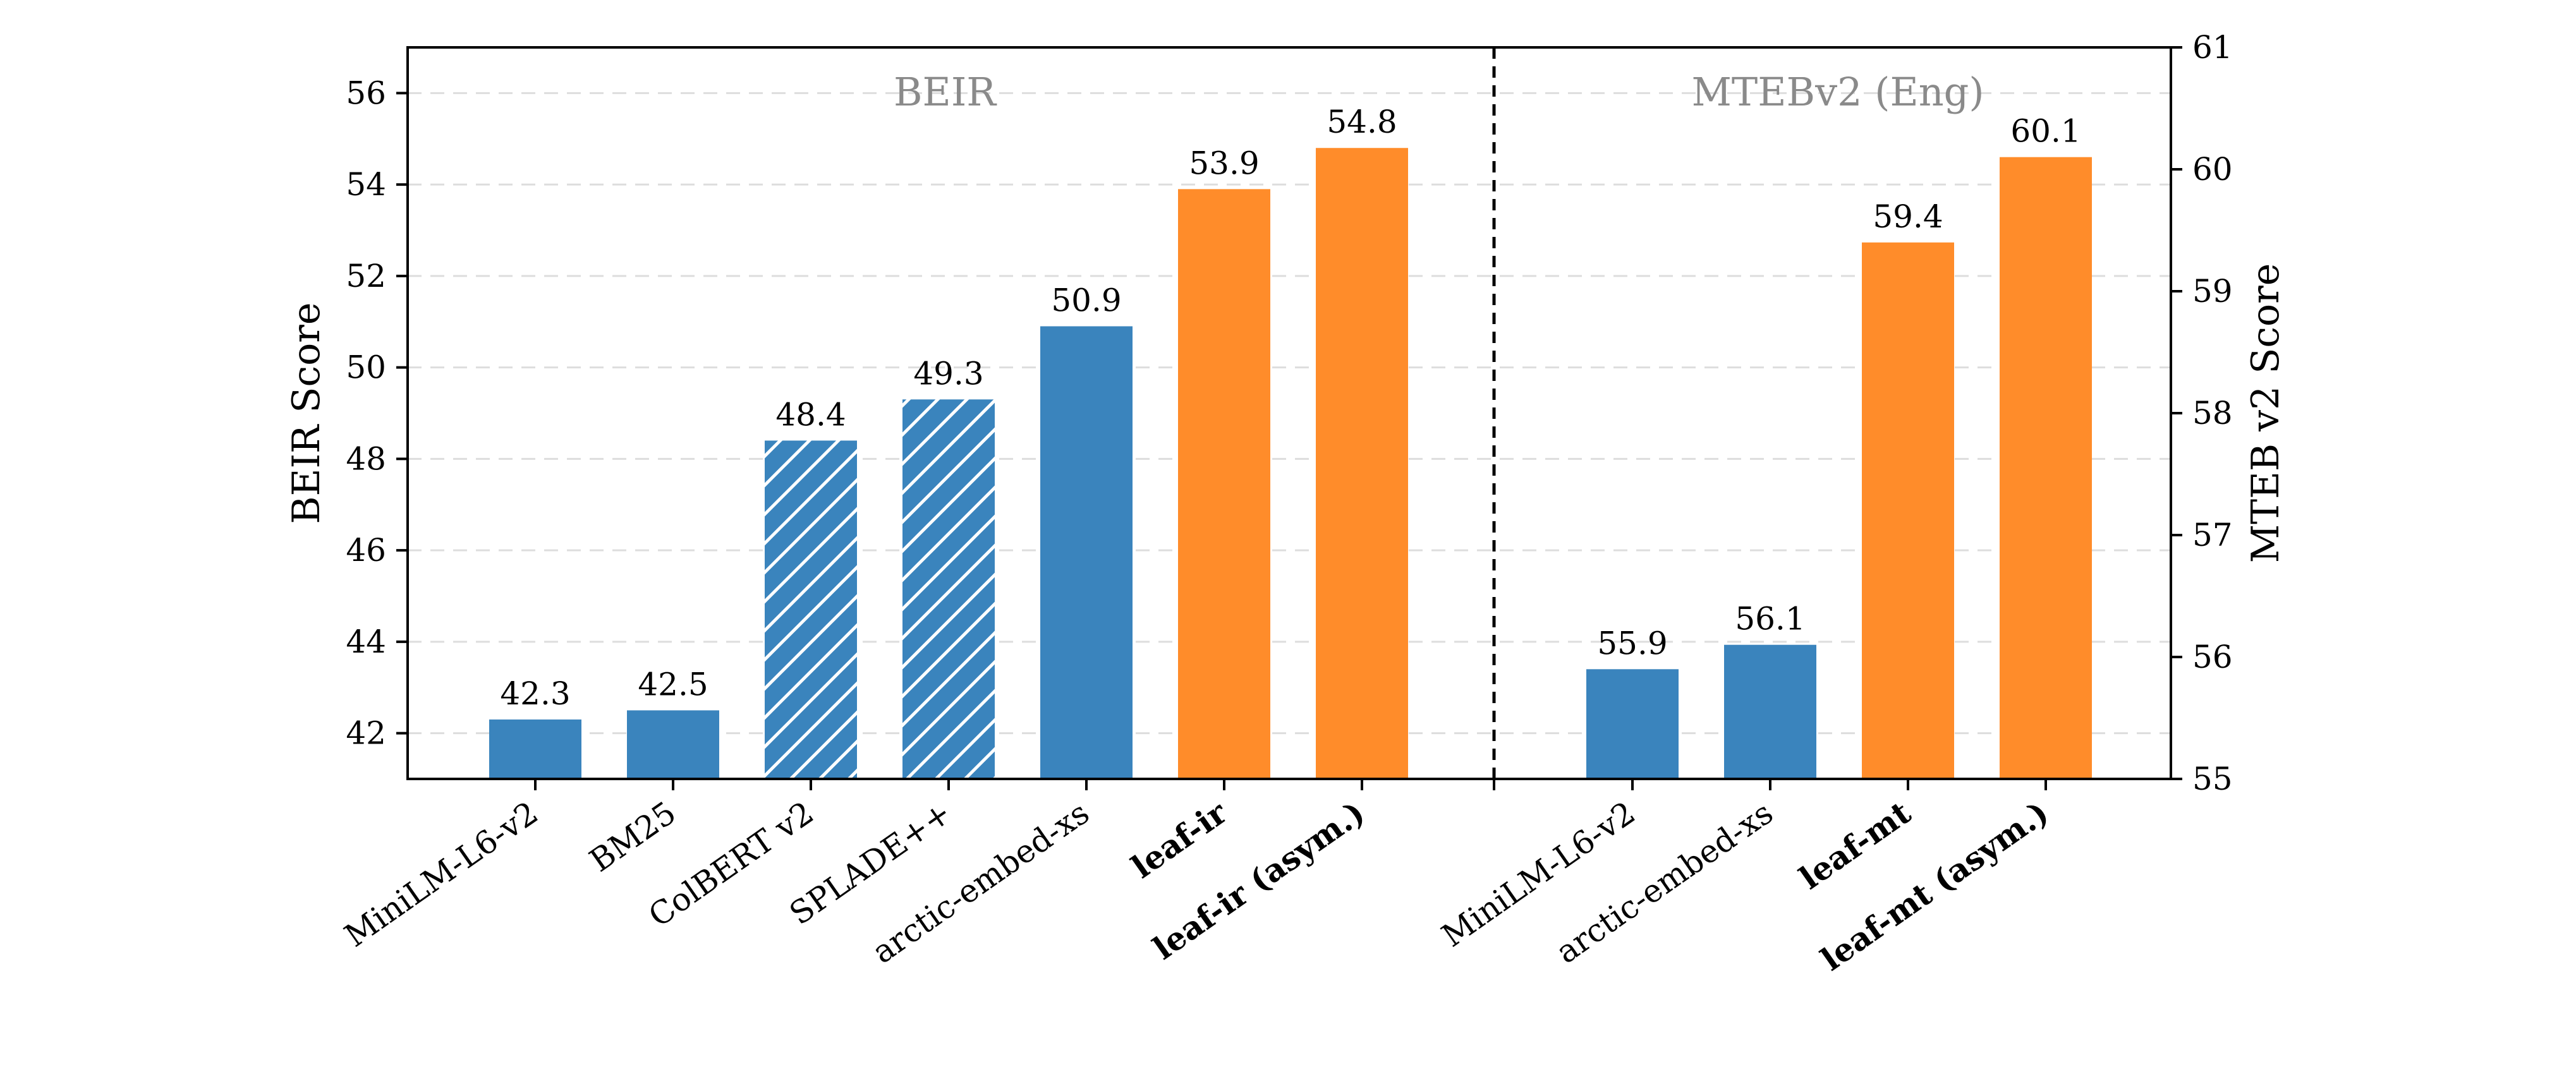  I want to click on bar-value-label: 59.4, so click(1908, 216).